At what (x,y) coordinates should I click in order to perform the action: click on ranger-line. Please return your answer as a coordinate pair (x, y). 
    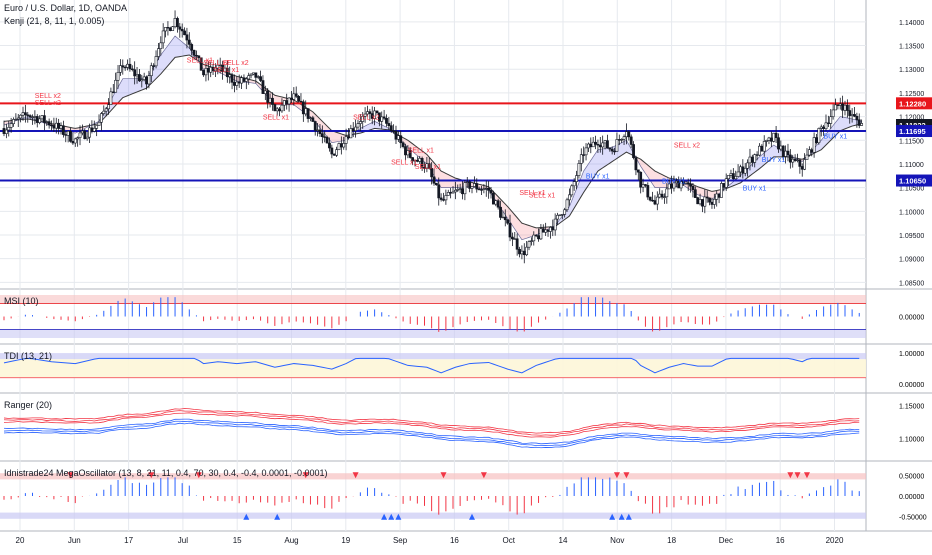
    Looking at the image, I should click on (431, 421).